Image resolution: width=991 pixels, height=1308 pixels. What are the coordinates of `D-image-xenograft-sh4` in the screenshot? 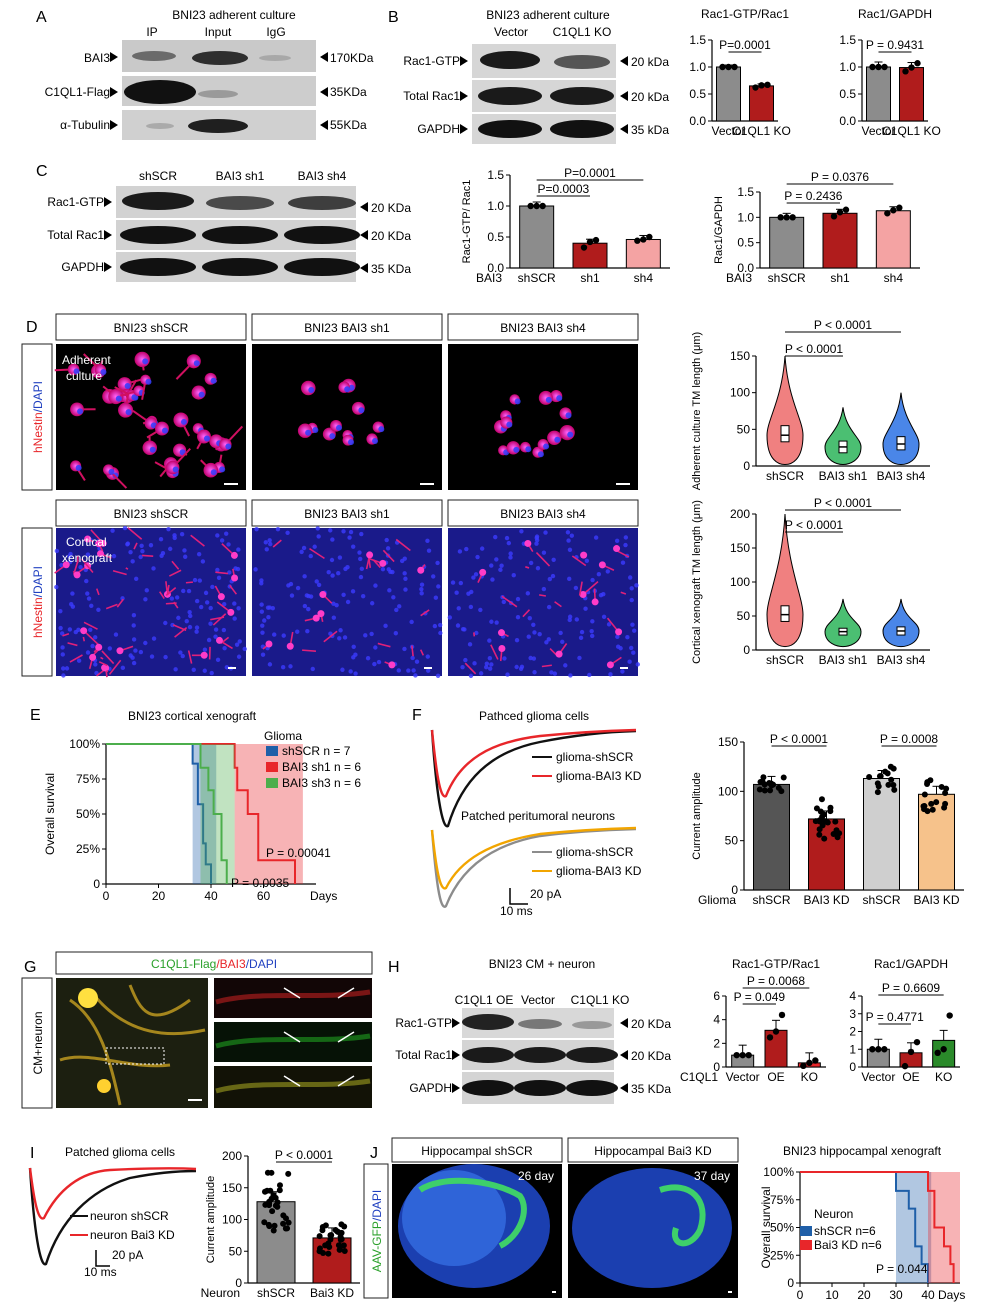 It's located at (543, 602).